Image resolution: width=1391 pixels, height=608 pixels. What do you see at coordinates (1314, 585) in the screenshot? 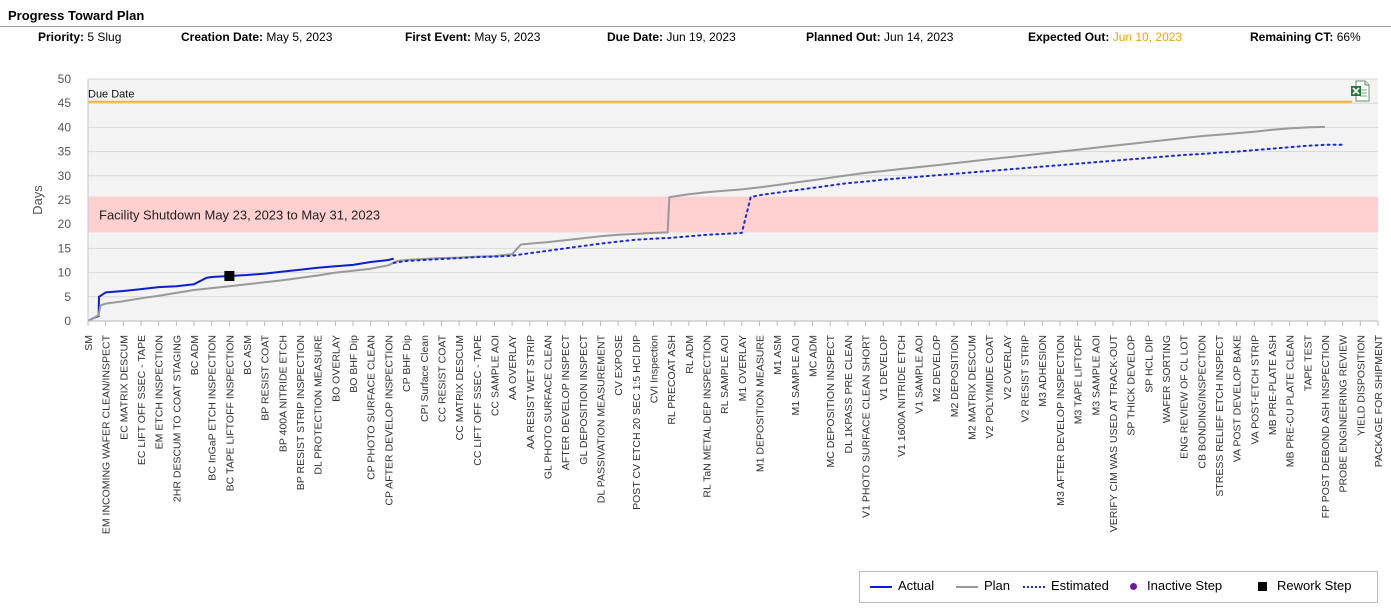
I see `legend-rework-label: Rework Step` at bounding box center [1314, 585].